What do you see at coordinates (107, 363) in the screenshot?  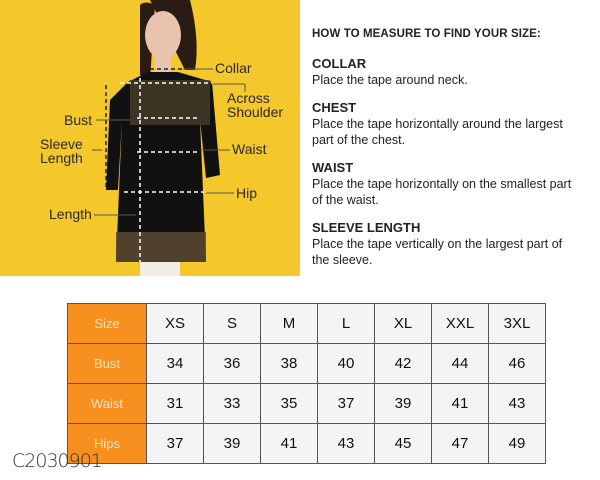 I see `row-header: Bust` at bounding box center [107, 363].